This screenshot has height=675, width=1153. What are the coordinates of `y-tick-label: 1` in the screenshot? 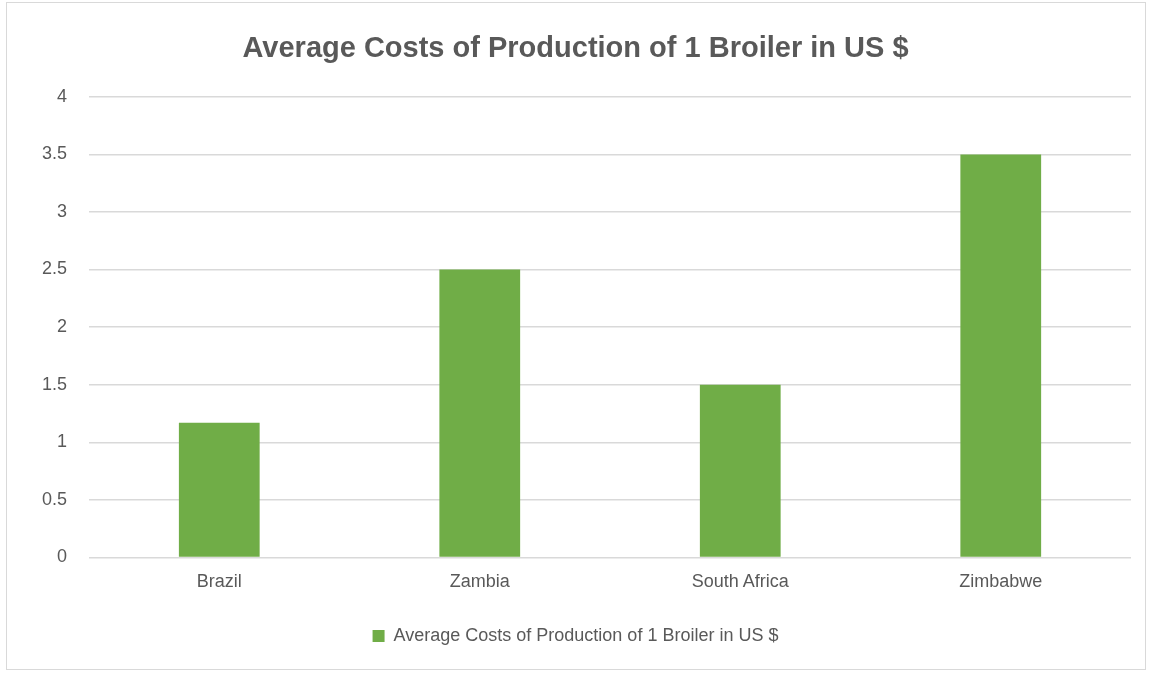 It's located at (62, 441).